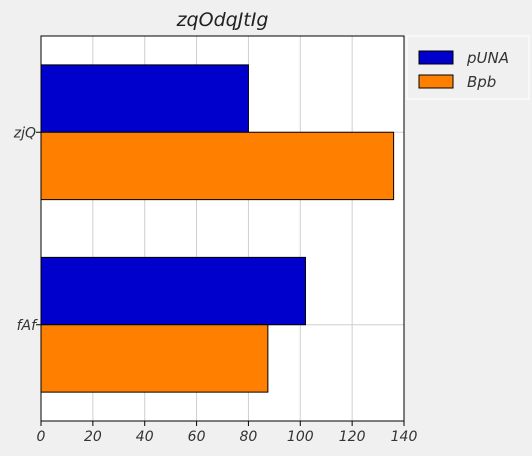  Describe the element at coordinates (41, 437) in the screenshot. I see `x-tick-label-0: 0` at that location.